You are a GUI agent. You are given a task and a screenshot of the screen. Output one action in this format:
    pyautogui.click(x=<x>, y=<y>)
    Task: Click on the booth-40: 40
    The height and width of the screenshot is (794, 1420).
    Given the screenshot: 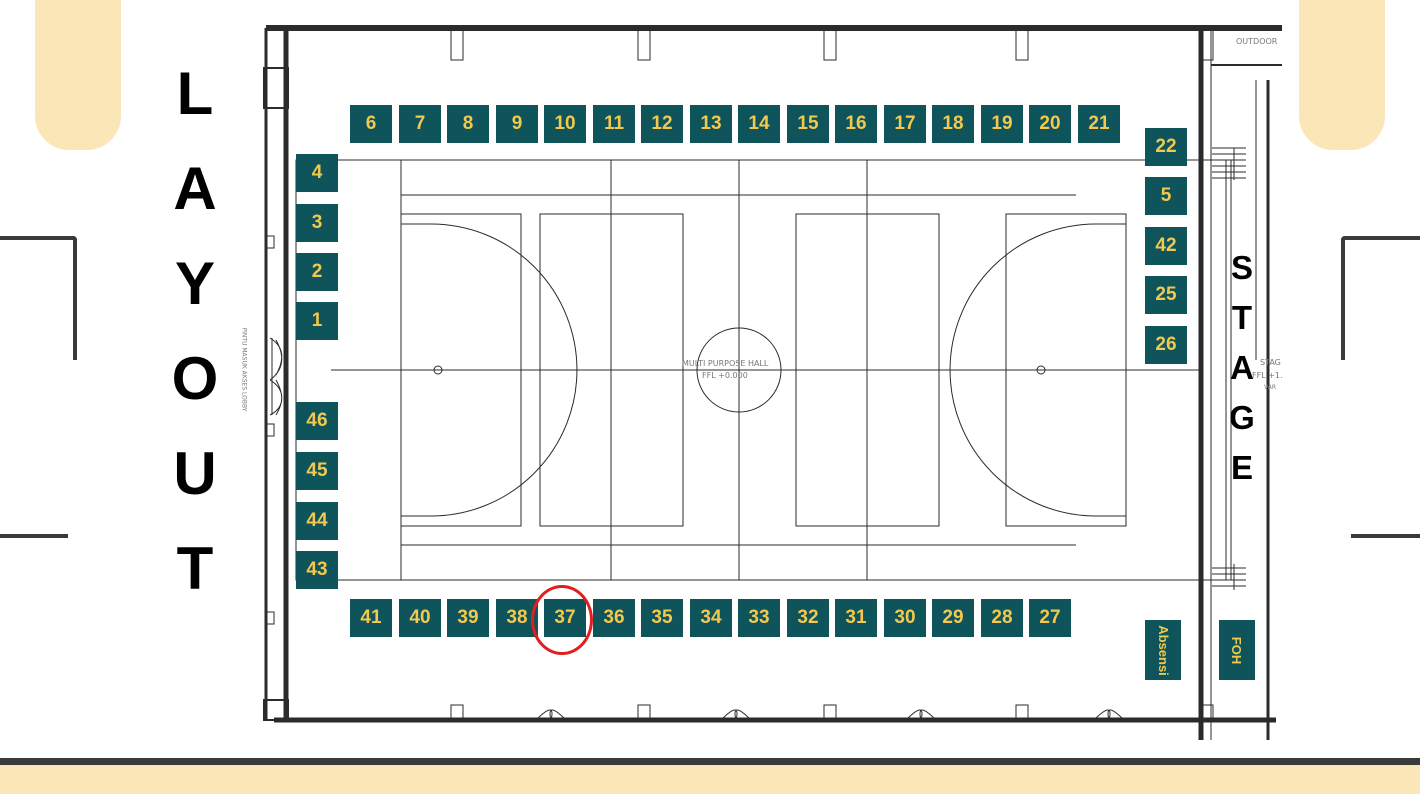 What is the action you would take?
    pyautogui.click(x=420, y=618)
    